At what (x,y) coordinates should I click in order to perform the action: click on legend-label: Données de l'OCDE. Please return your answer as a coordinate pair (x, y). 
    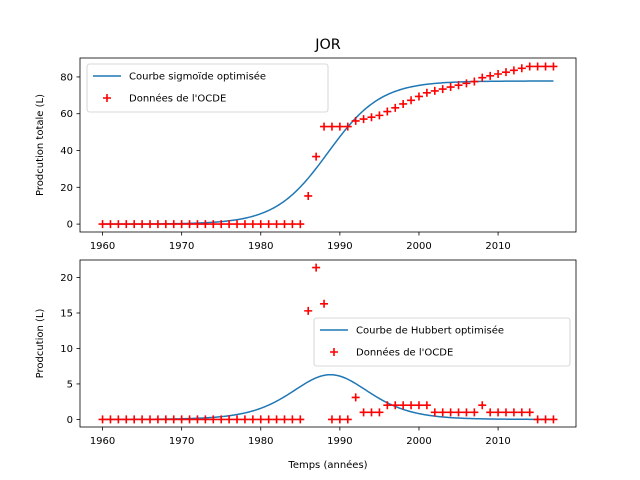
    Looking at the image, I should click on (404, 353).